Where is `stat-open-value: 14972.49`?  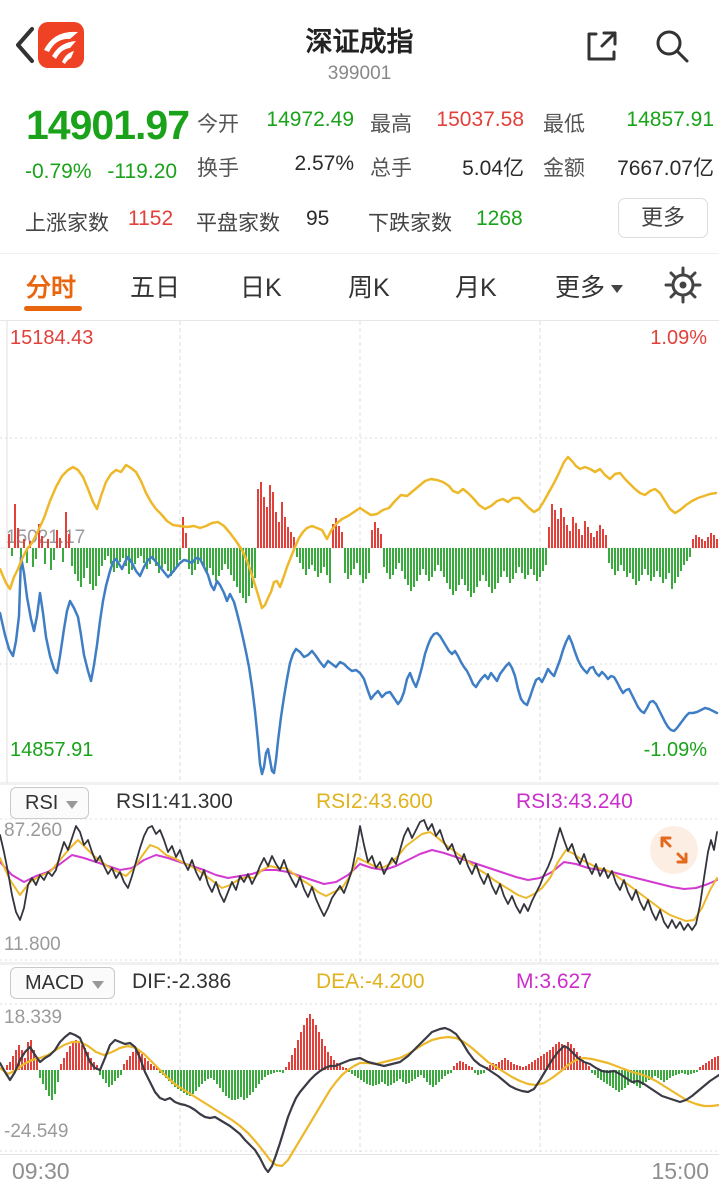 stat-open-value: 14972.49 is located at coordinates (310, 119).